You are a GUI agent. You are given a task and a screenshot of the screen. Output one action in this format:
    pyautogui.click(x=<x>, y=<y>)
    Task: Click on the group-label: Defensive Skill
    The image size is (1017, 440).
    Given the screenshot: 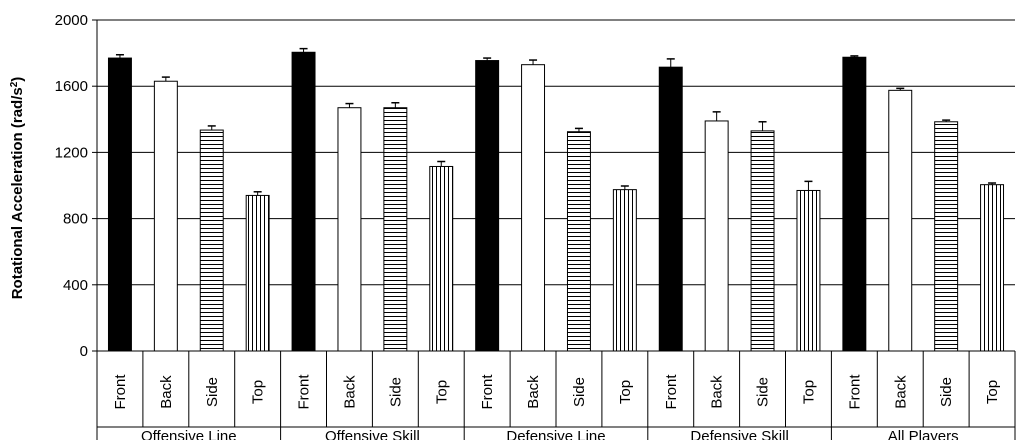 What is the action you would take?
    pyautogui.click(x=739, y=434)
    